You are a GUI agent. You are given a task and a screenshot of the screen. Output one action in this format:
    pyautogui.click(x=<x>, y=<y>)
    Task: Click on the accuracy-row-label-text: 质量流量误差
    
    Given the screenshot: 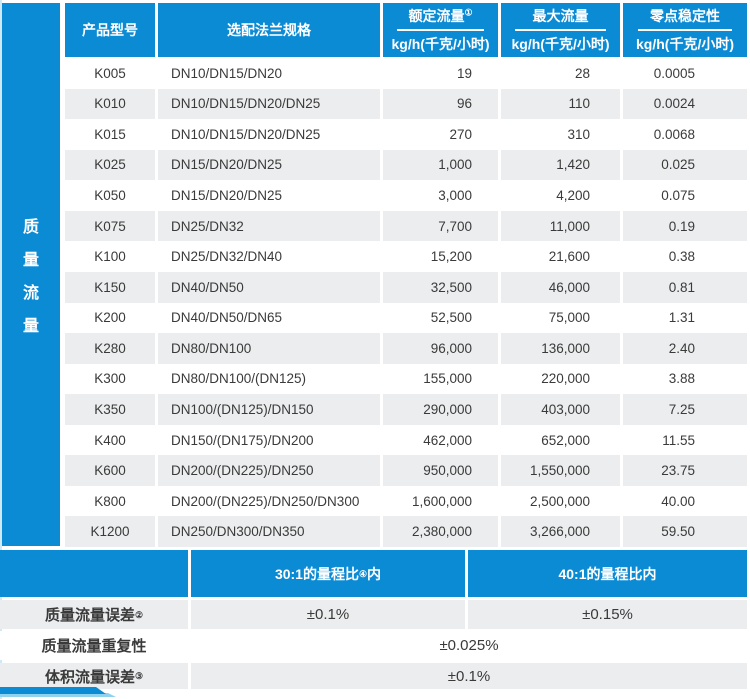 What is the action you would take?
    pyautogui.click(x=89, y=615)
    